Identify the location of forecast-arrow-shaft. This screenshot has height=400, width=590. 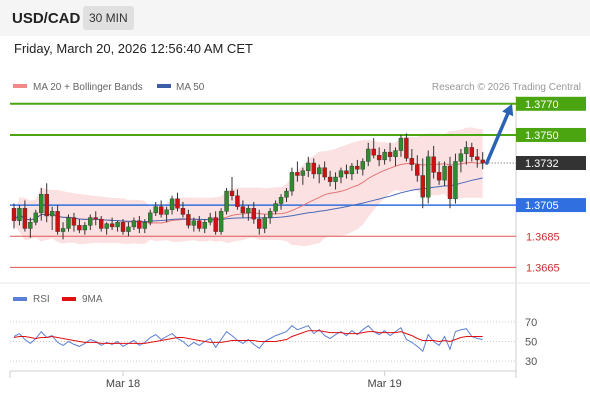
(497, 138).